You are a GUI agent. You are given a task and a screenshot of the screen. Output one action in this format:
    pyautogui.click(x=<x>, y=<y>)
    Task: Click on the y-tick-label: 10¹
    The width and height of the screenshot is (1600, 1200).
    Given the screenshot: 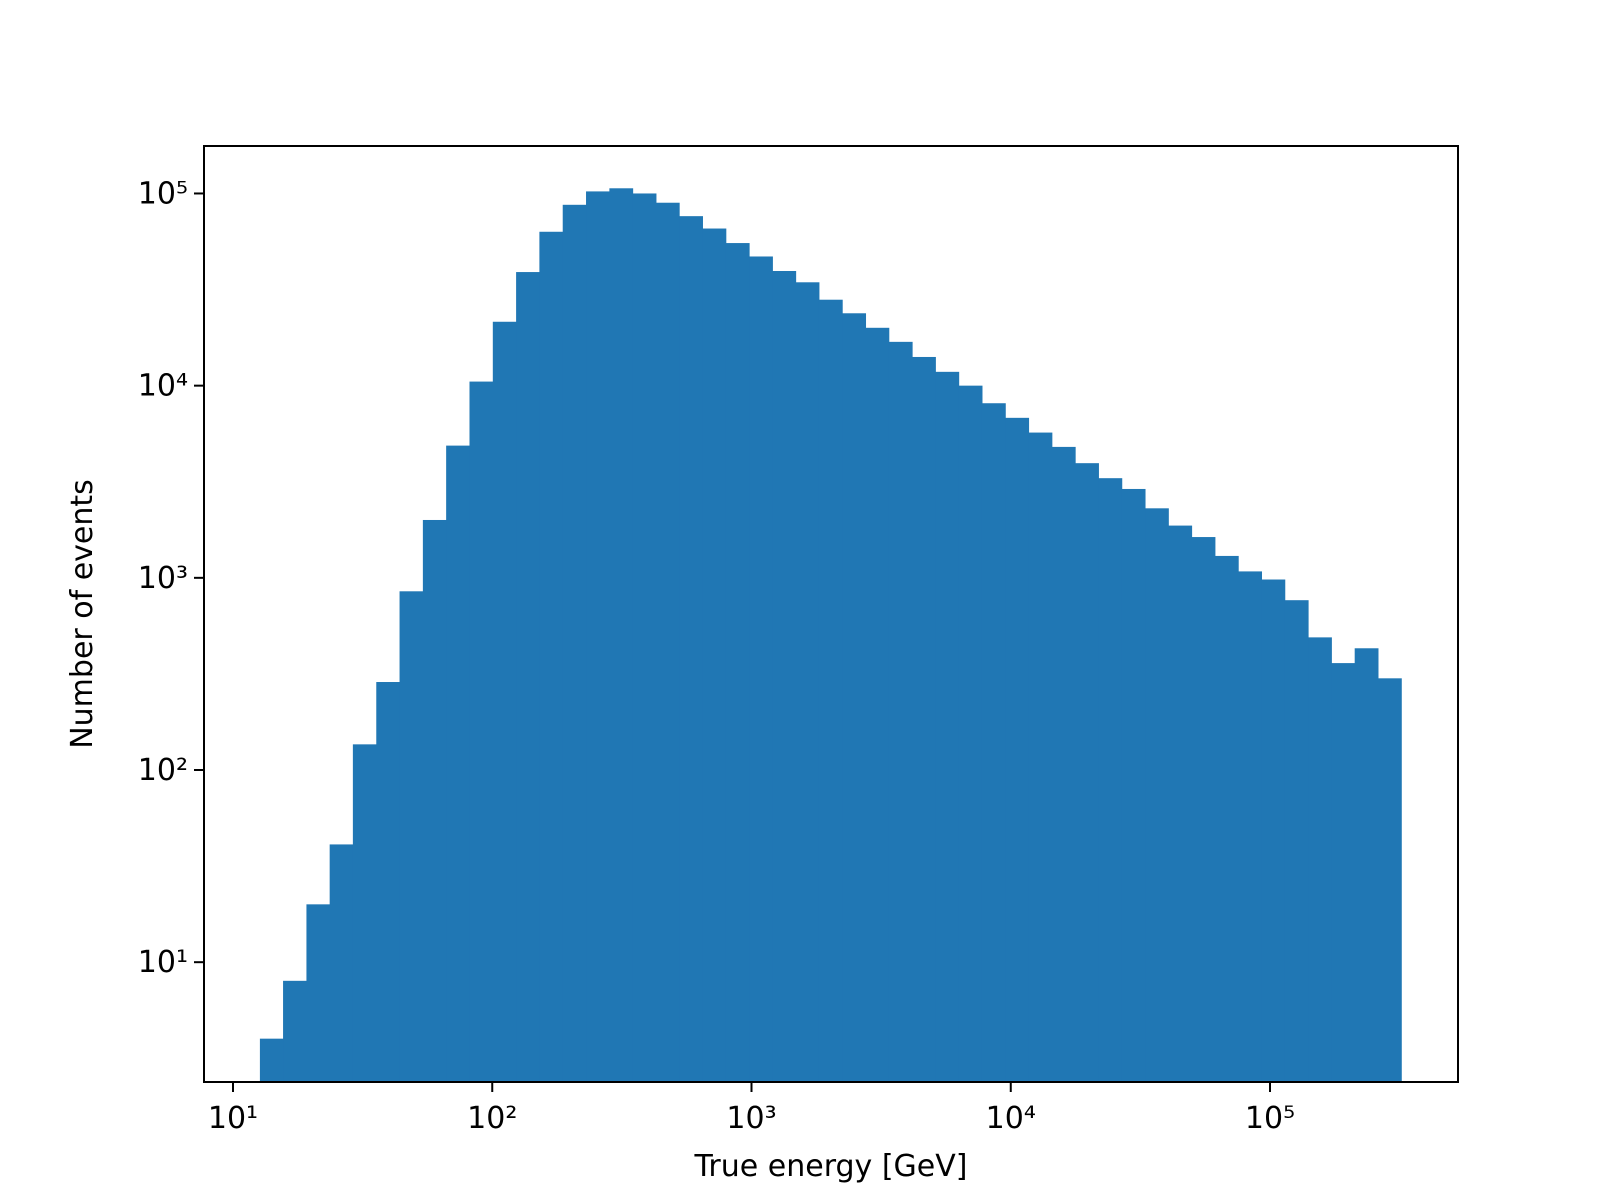 What is the action you would take?
    pyautogui.click(x=163, y=962)
    